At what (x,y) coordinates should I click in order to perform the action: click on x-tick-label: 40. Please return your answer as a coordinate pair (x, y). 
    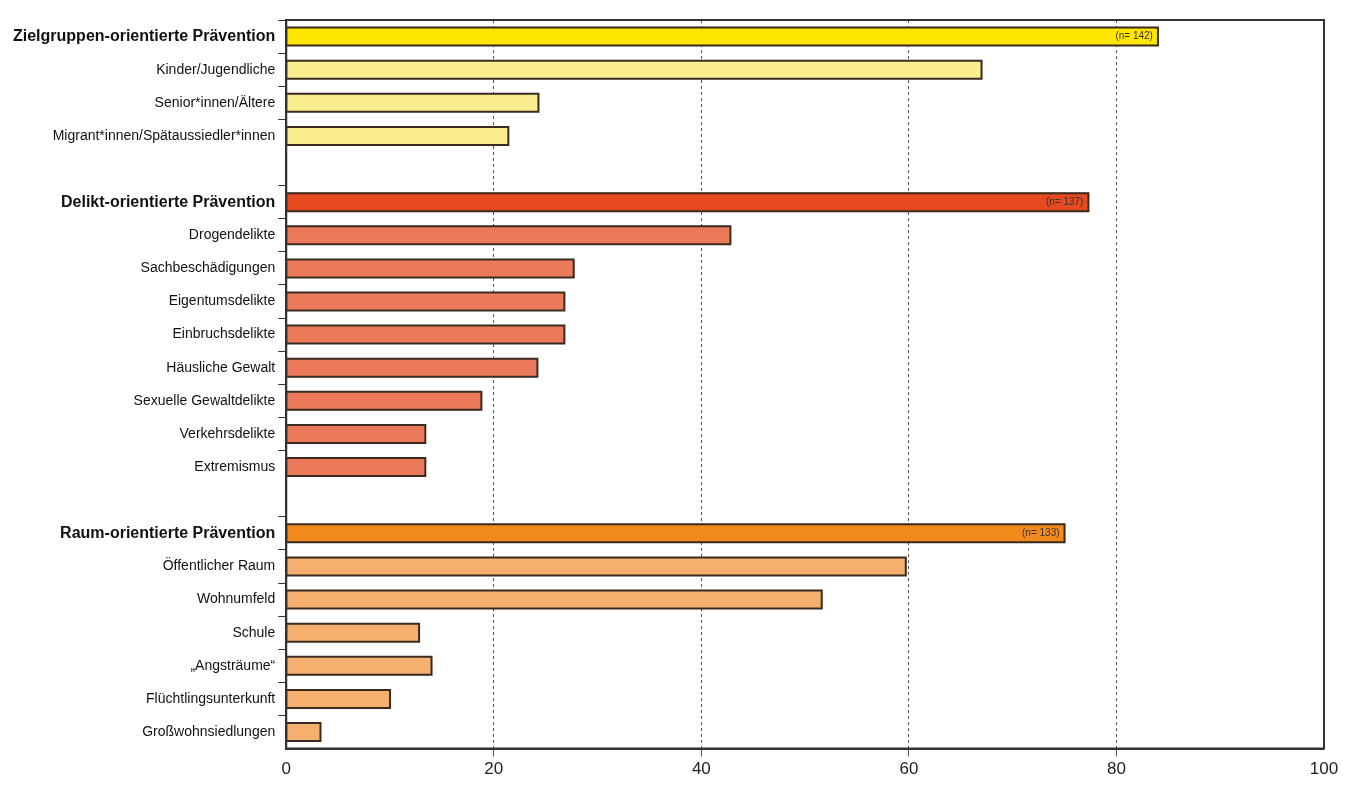
    Looking at the image, I should click on (701, 769).